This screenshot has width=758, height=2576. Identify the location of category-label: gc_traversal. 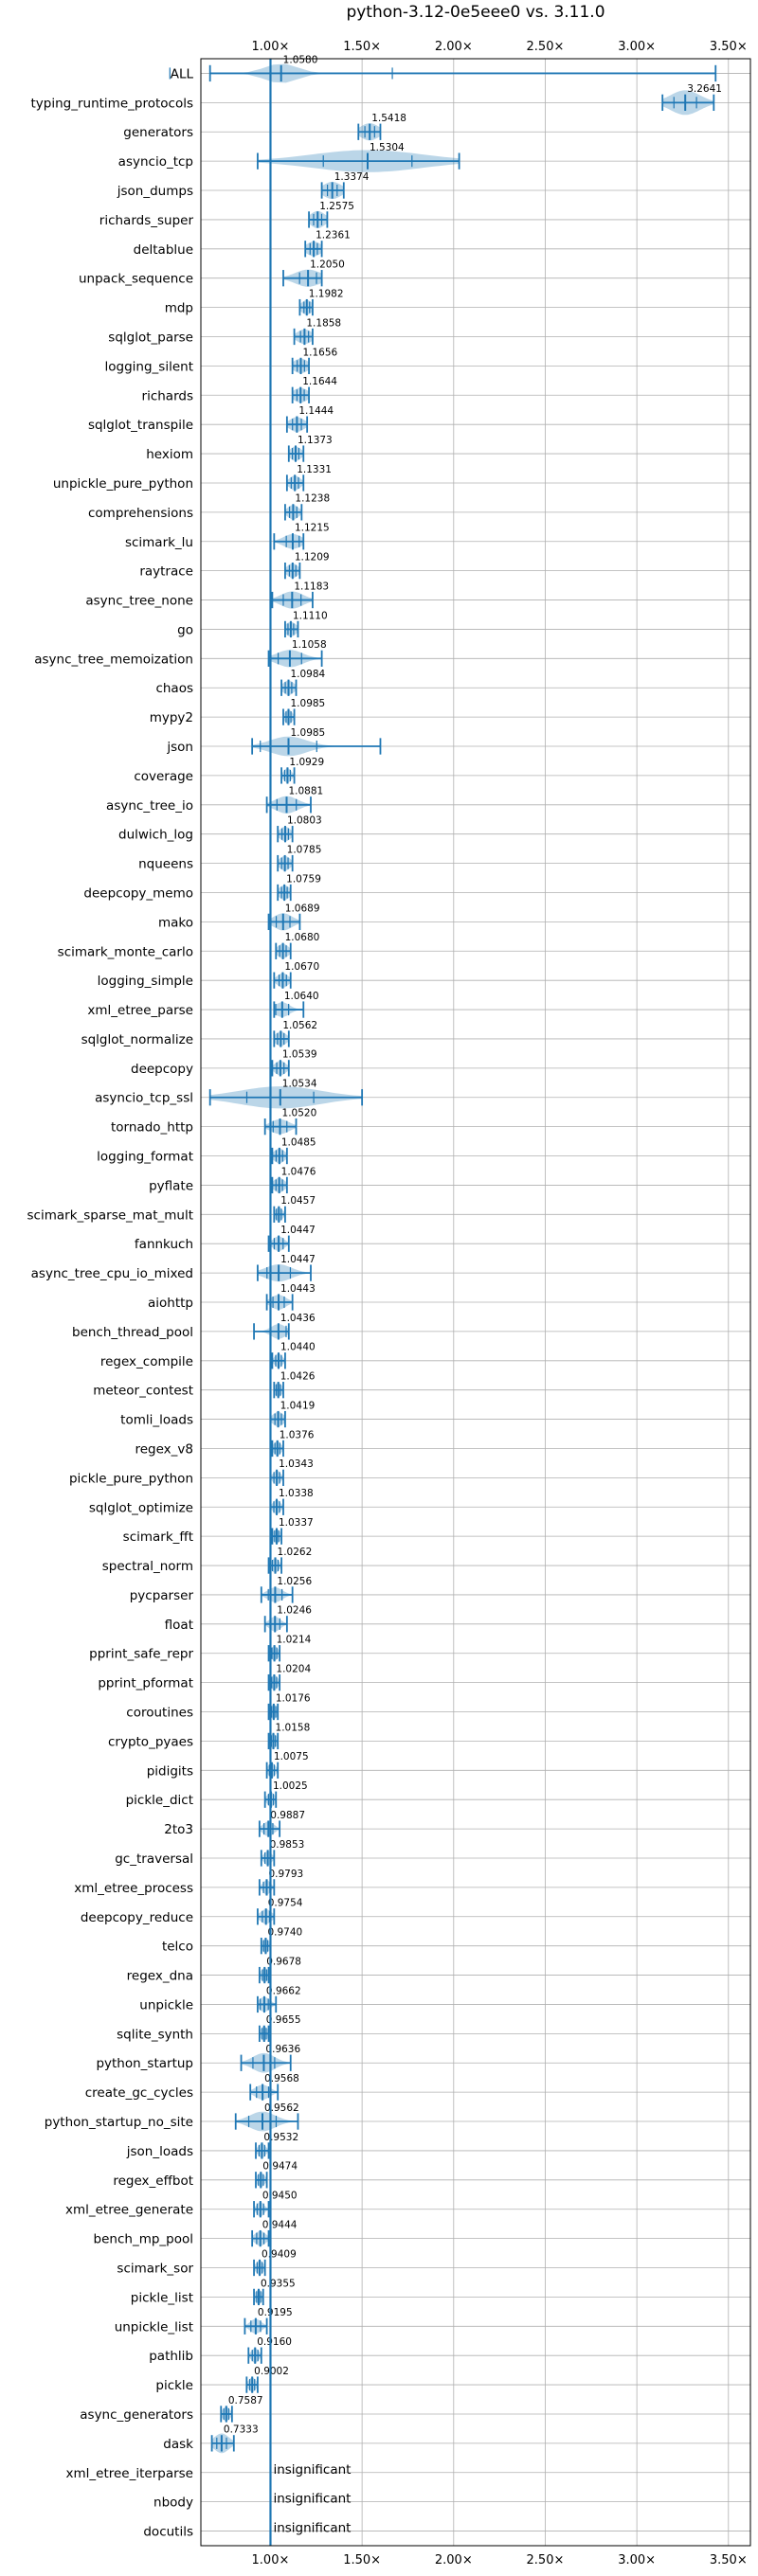
(154, 1859).